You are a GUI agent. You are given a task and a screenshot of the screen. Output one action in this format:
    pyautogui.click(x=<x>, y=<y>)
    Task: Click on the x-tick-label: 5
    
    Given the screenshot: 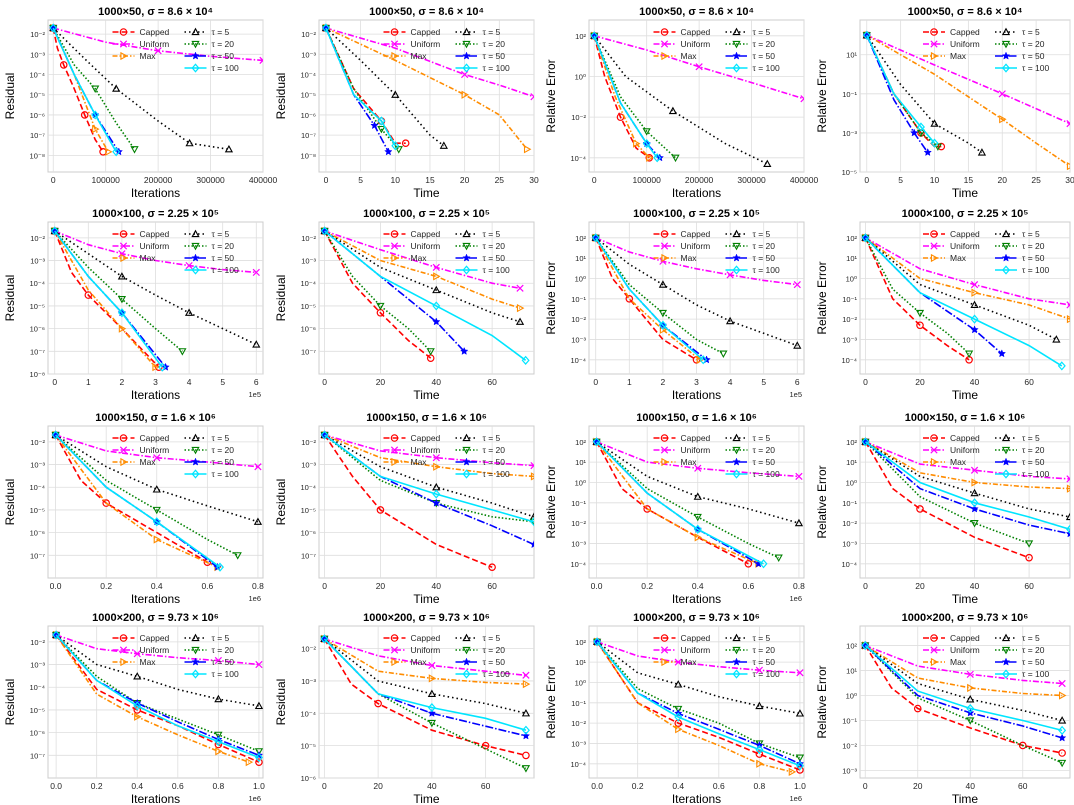 What is the action you would take?
    pyautogui.click(x=360, y=180)
    